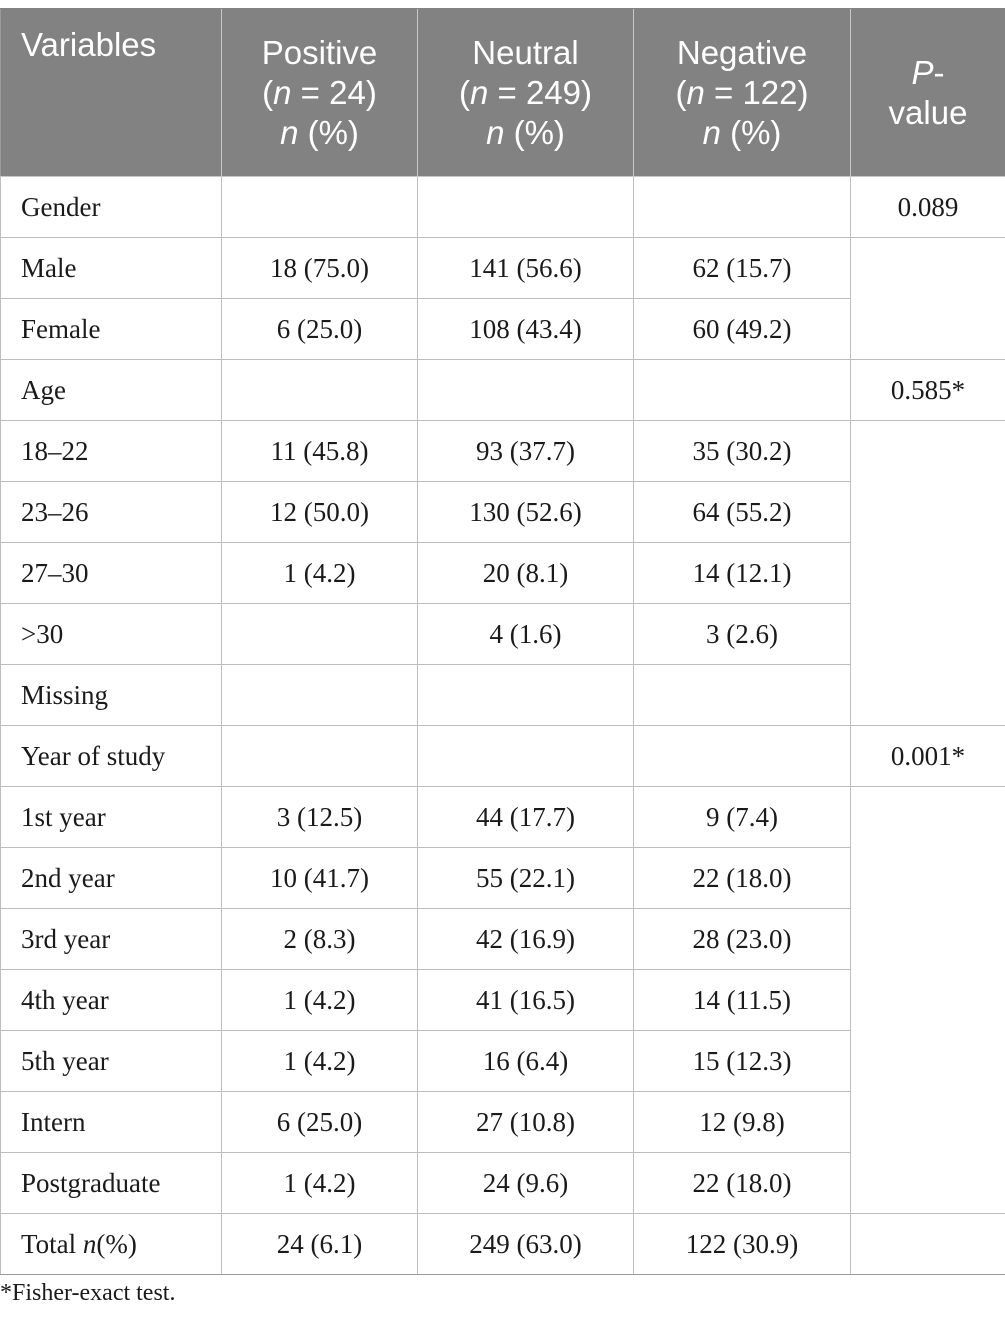 The image size is (1005, 1325). I want to click on cell-positive: 24 (6.1), so click(319, 1244).